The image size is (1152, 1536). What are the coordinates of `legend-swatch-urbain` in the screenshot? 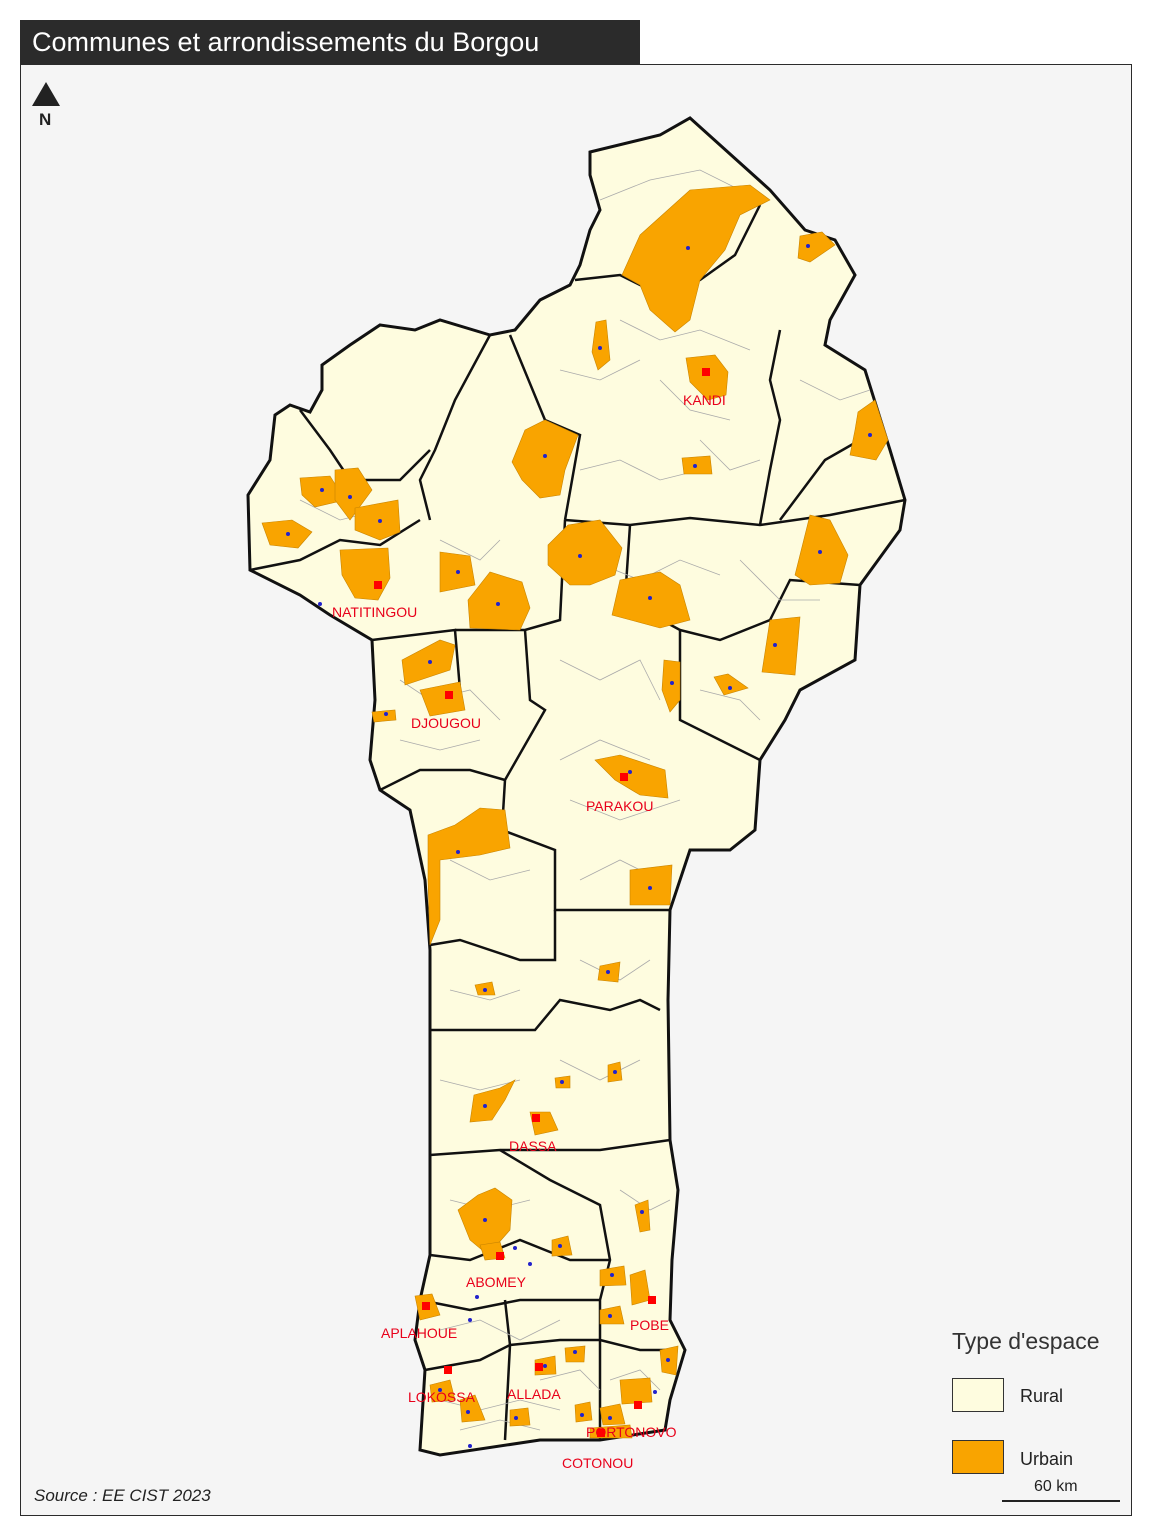 It's located at (978, 1457).